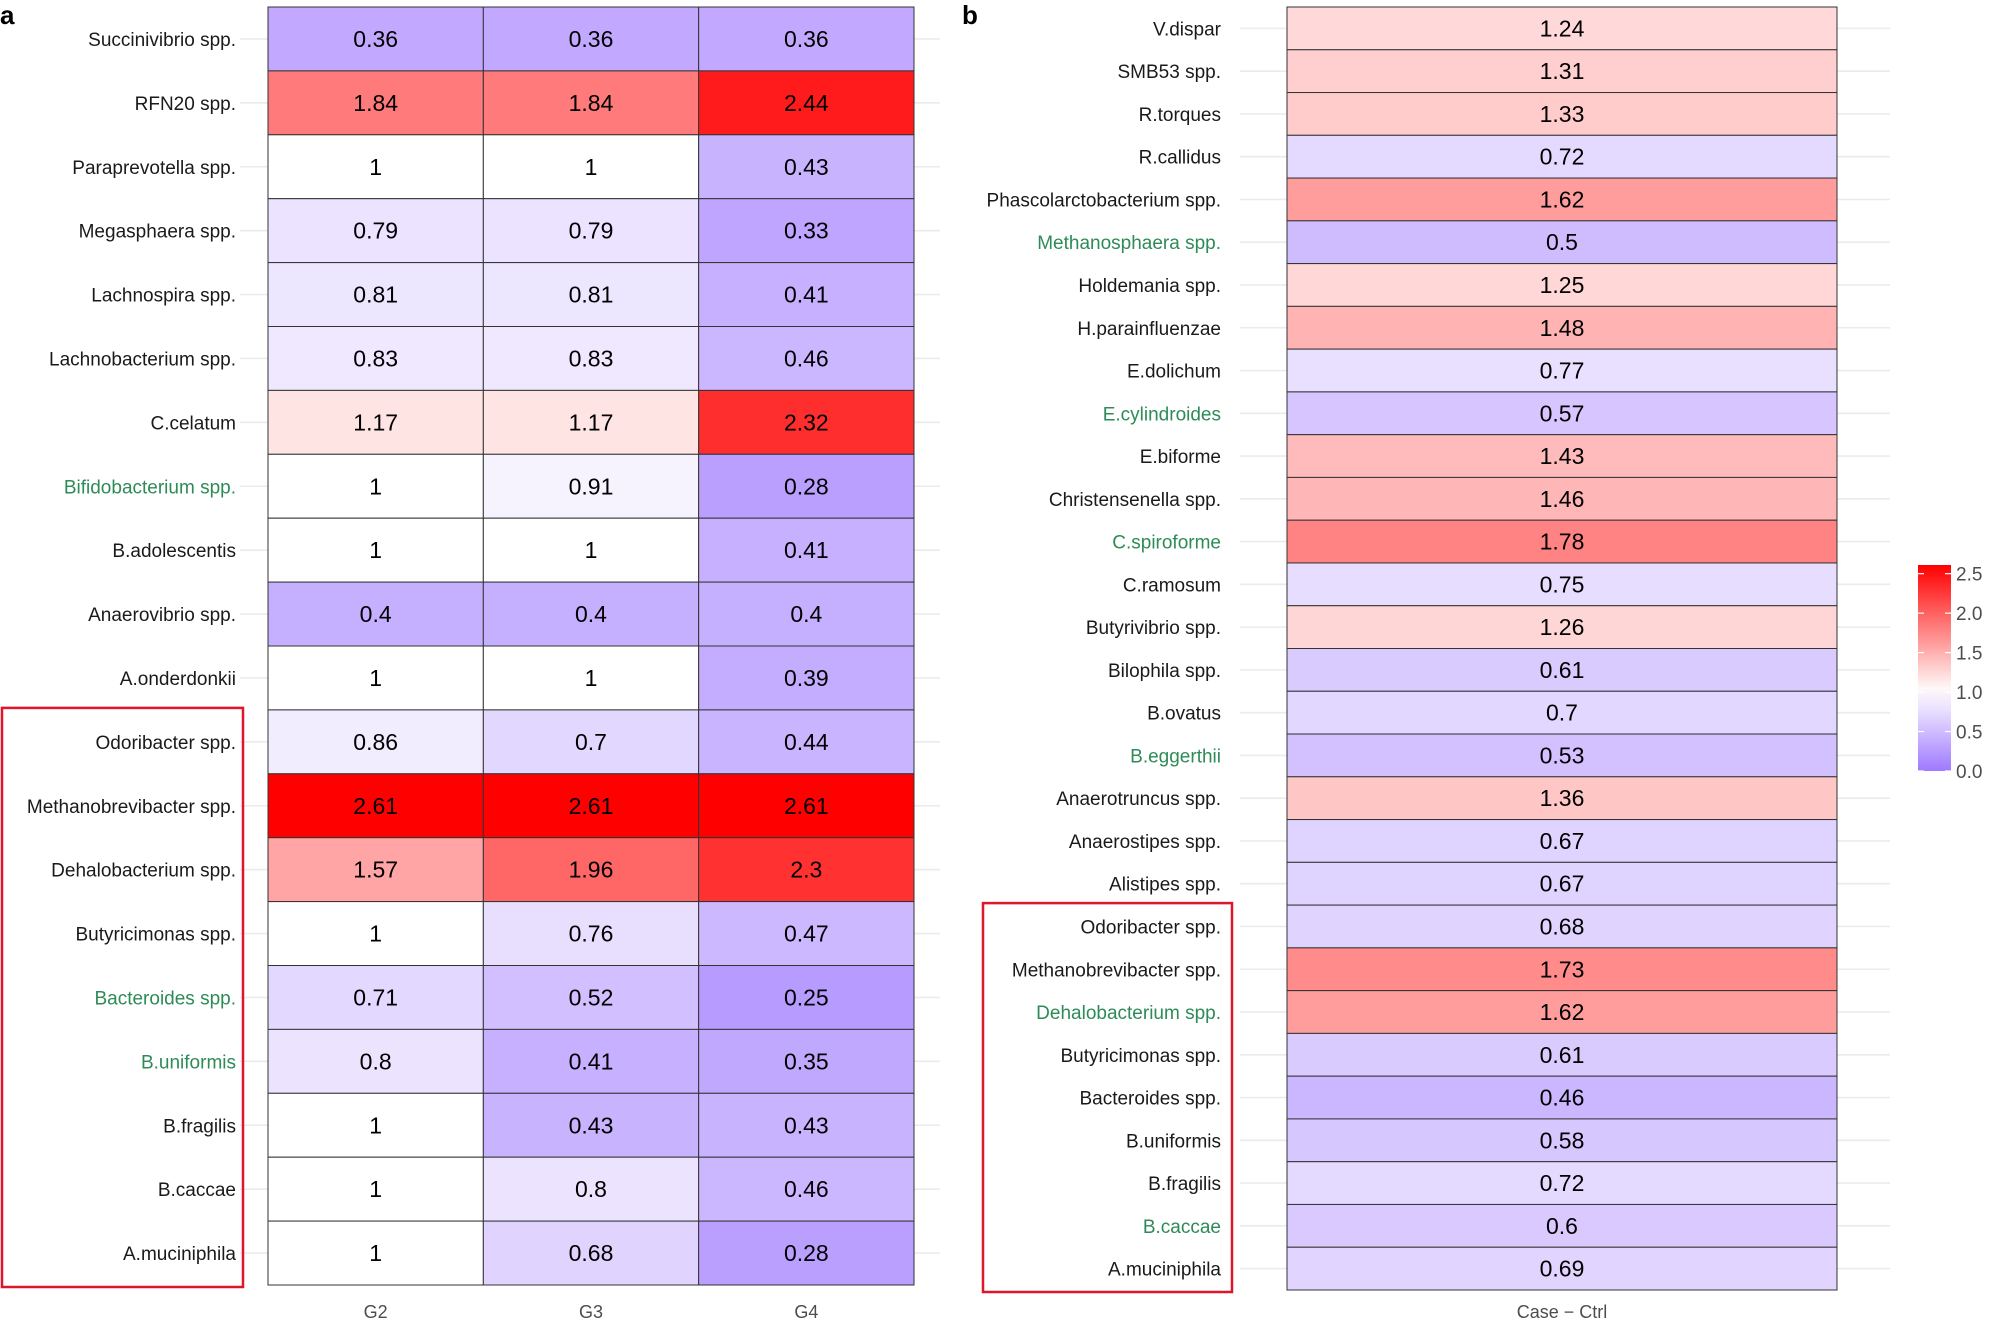 The width and height of the screenshot is (2001, 1320). What do you see at coordinates (591, 806) in the screenshot?
I see `cell-value-label: 2.61` at bounding box center [591, 806].